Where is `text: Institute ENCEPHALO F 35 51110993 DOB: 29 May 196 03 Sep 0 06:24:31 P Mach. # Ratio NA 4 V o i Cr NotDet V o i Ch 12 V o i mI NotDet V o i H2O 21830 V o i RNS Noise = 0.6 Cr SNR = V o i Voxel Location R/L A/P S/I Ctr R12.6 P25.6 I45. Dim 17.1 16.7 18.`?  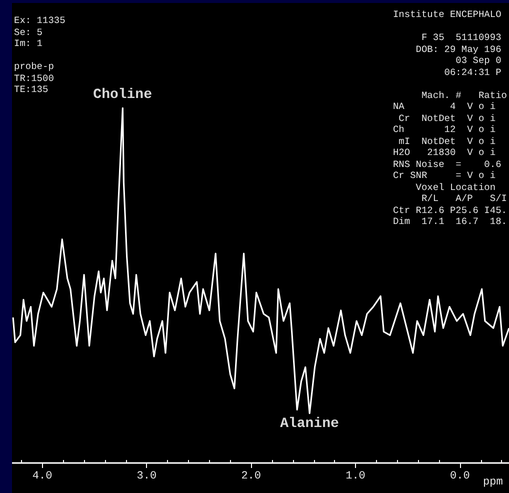
text: Institute ENCEPHALO F 35 51110993 DOB: 29 May 196 03 Sep 0 06:24:31 P Mach. # Ratio NA 4 V o i Cr NotDet V o i Ch 12 V o i mI NotDet V o i H2O 21830 V o i RNS Noise = 0.6 Cr SNR = V o i Voxel Location R/L A/P S/I Ctr R12.6 P25.6 I45. Dim 17.1 16.7 18. is located at coordinates (449, 118).